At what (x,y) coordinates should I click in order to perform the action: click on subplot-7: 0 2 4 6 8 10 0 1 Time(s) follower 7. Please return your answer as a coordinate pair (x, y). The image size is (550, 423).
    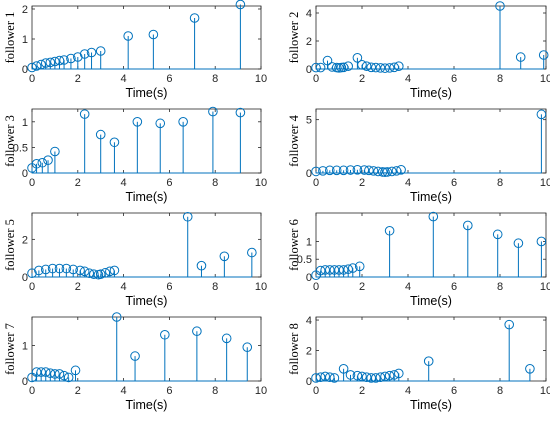
    Looking at the image, I should click on (135, 362).